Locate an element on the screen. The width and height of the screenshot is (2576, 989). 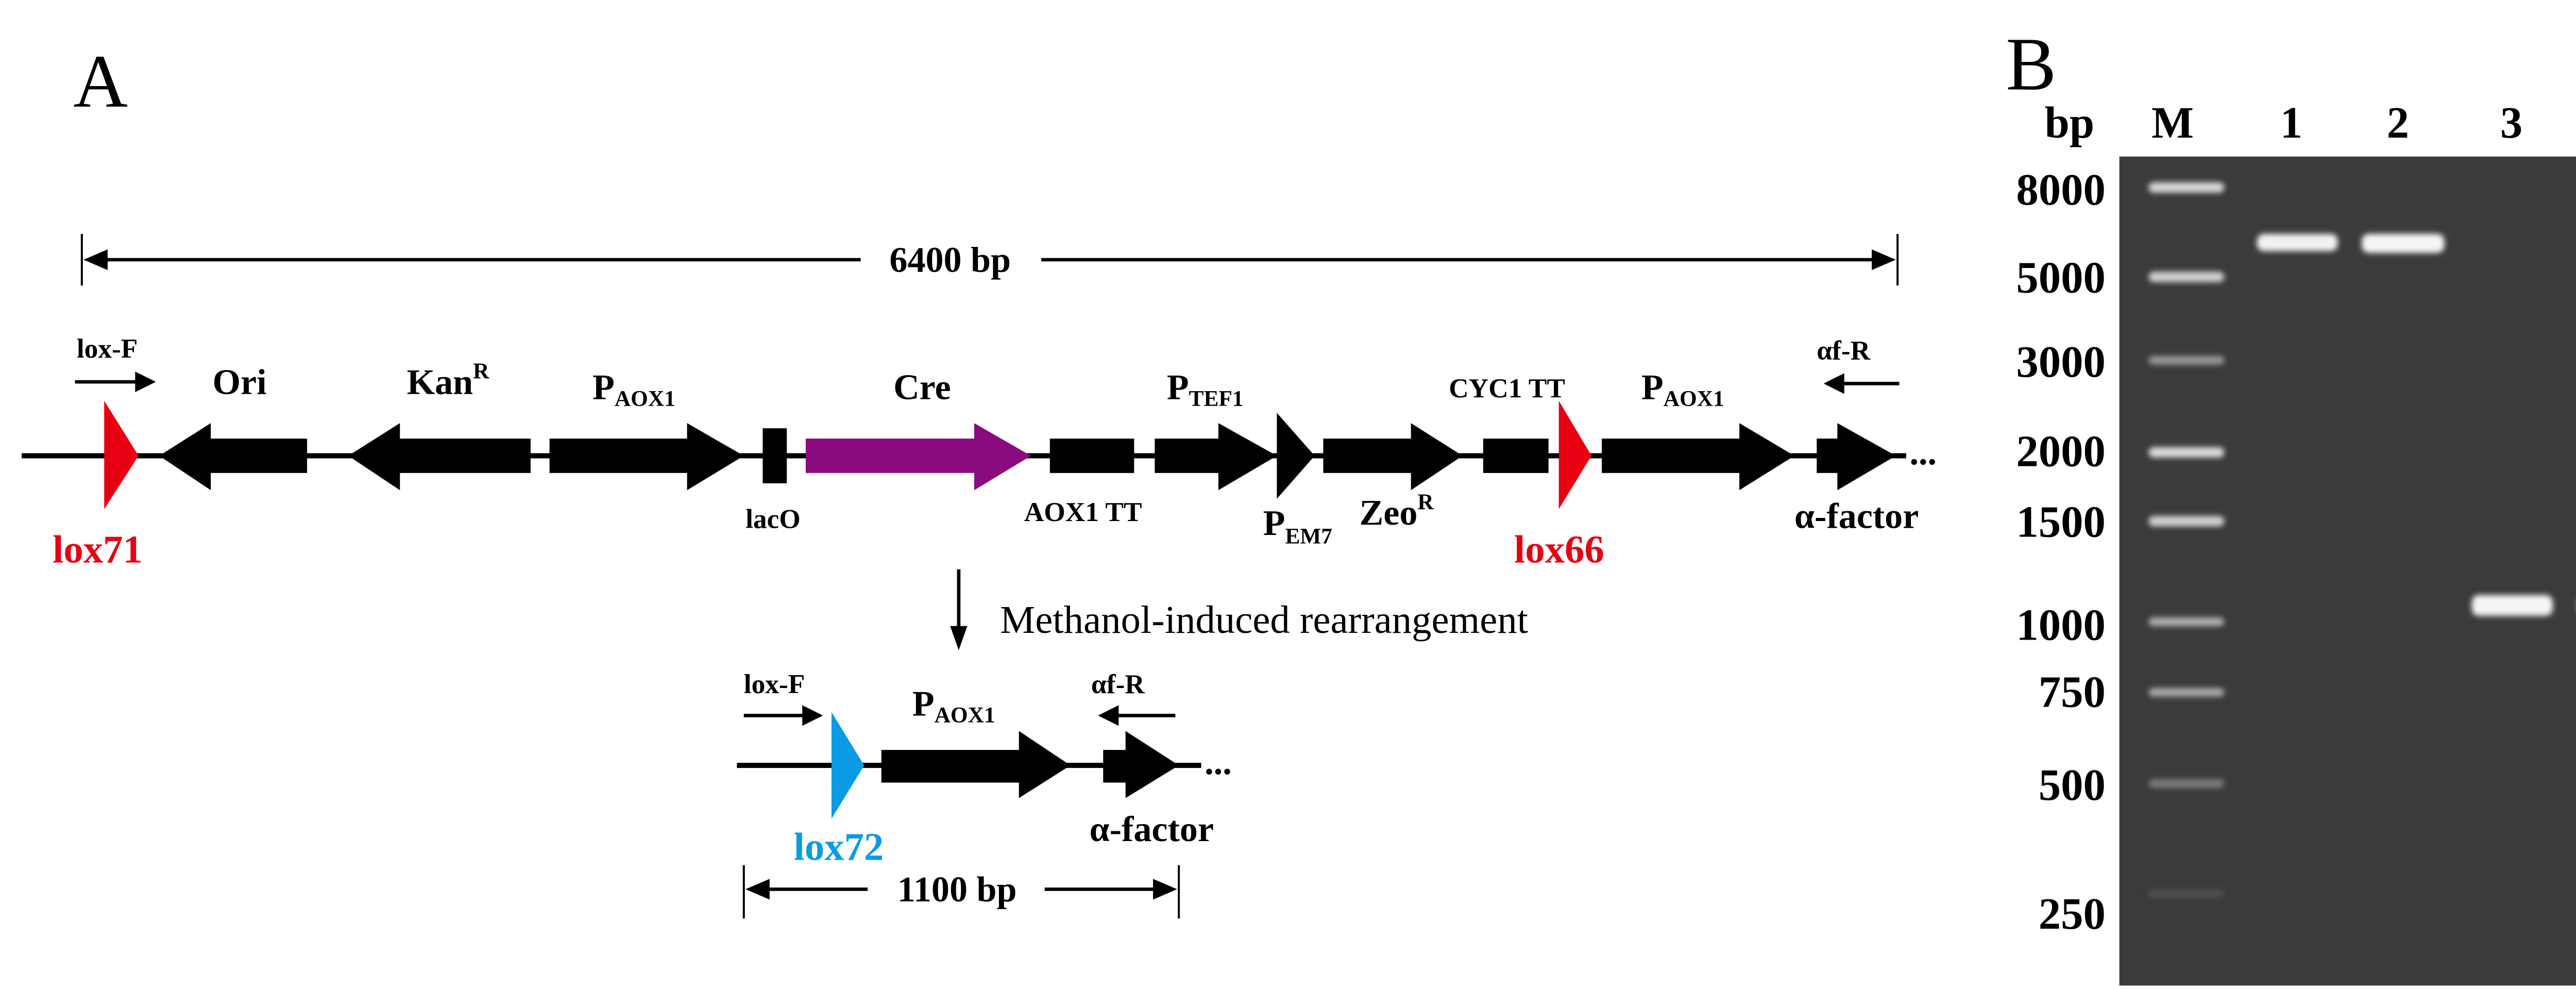
ladder-bands is located at coordinates (2186, 540).